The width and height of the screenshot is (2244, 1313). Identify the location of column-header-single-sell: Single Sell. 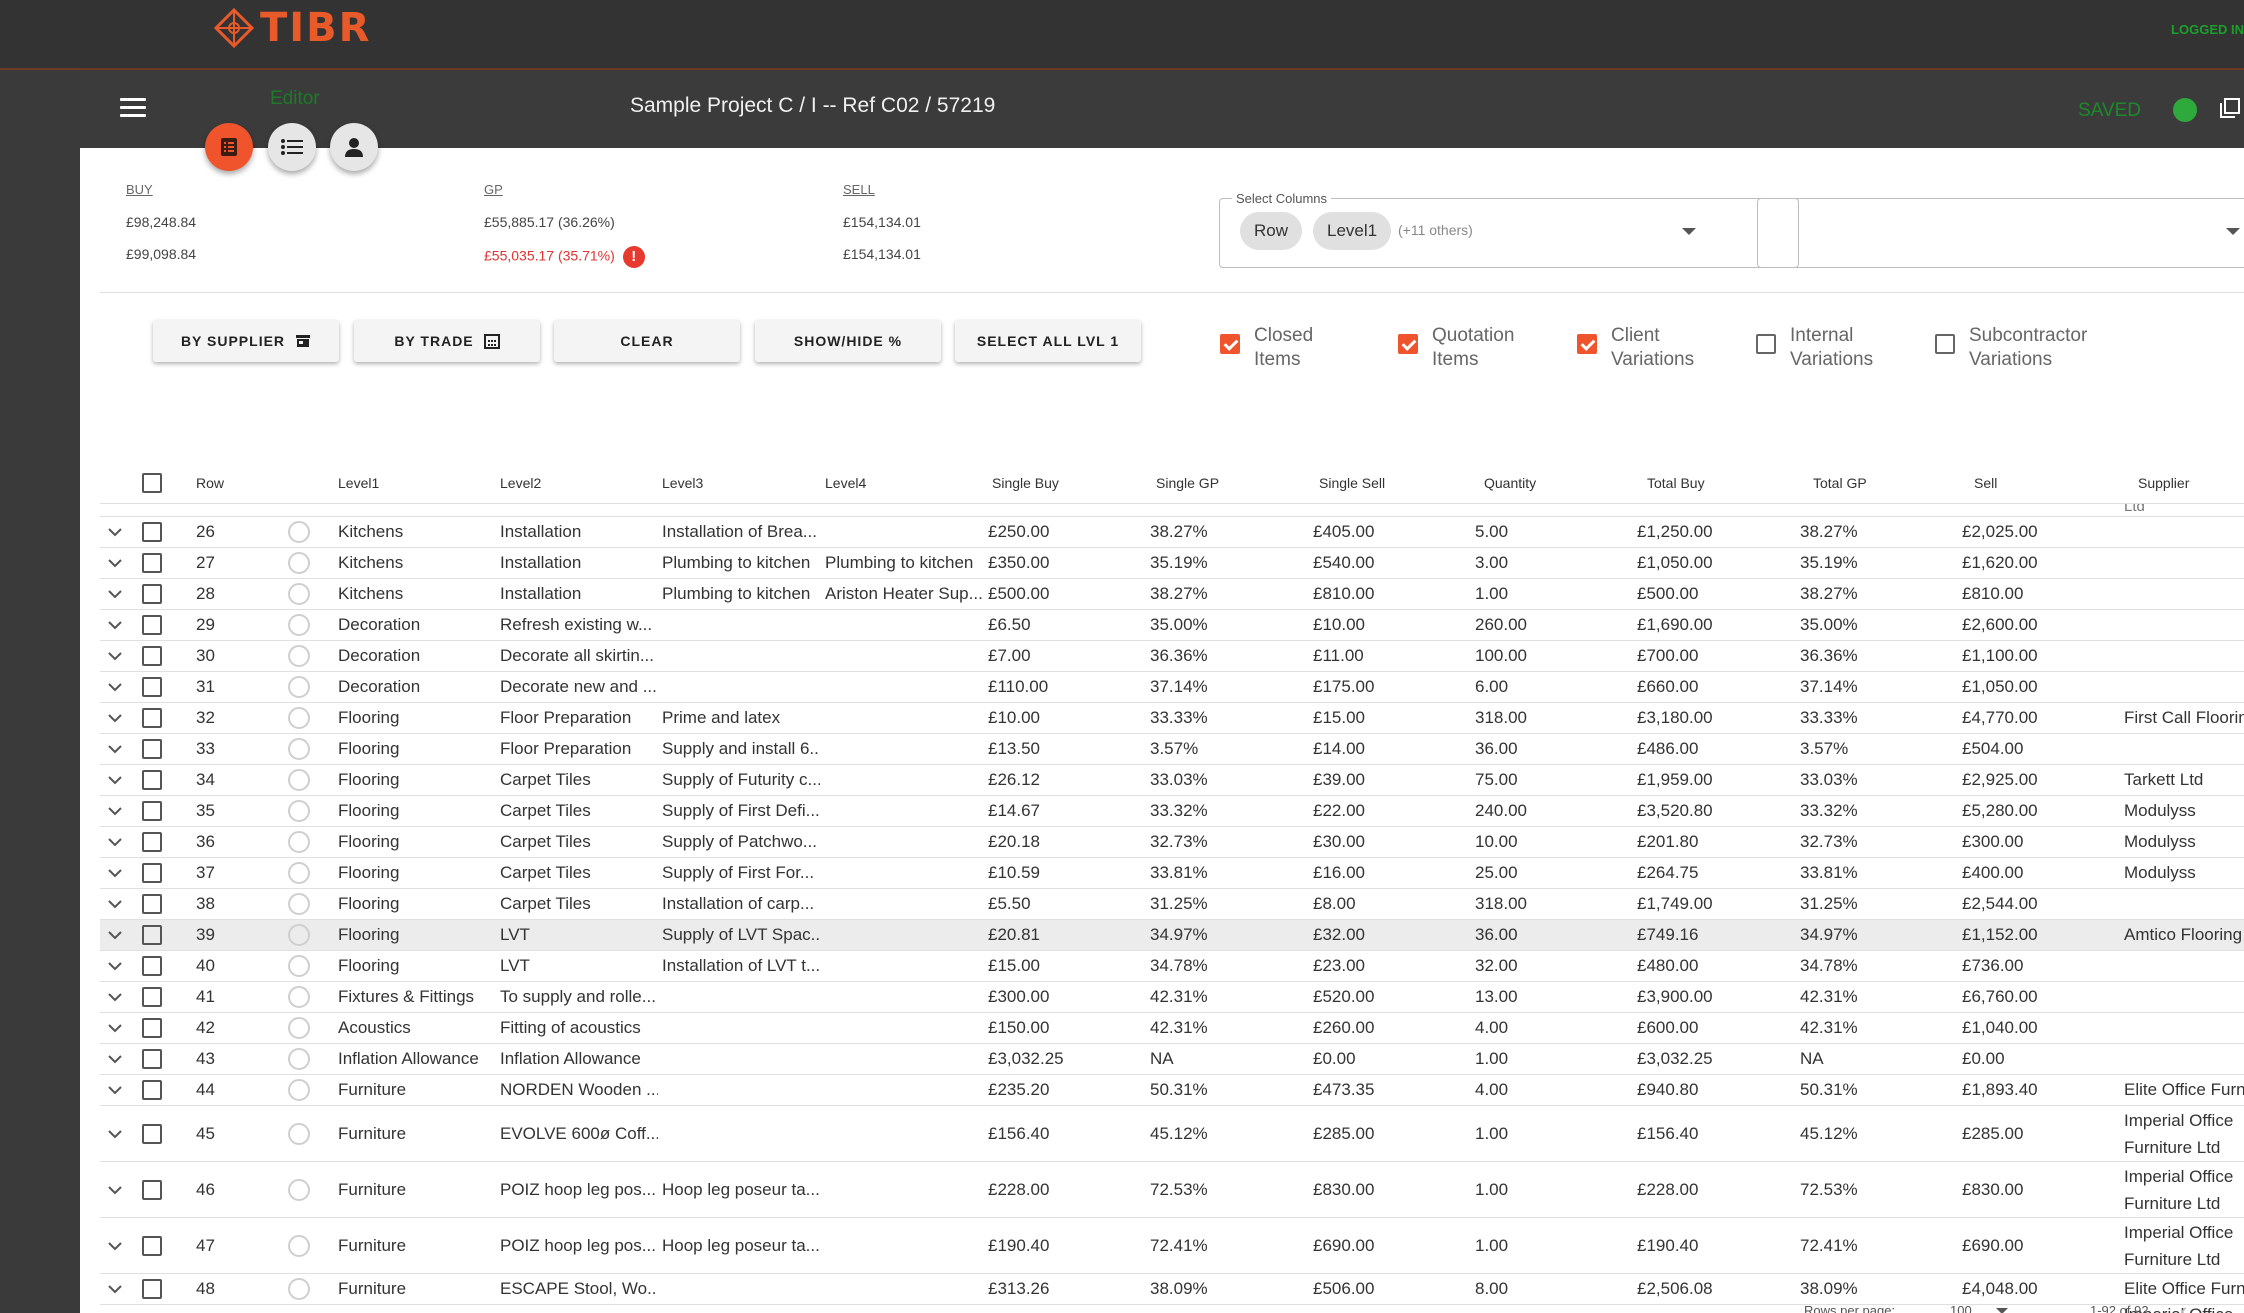
(1352, 483).